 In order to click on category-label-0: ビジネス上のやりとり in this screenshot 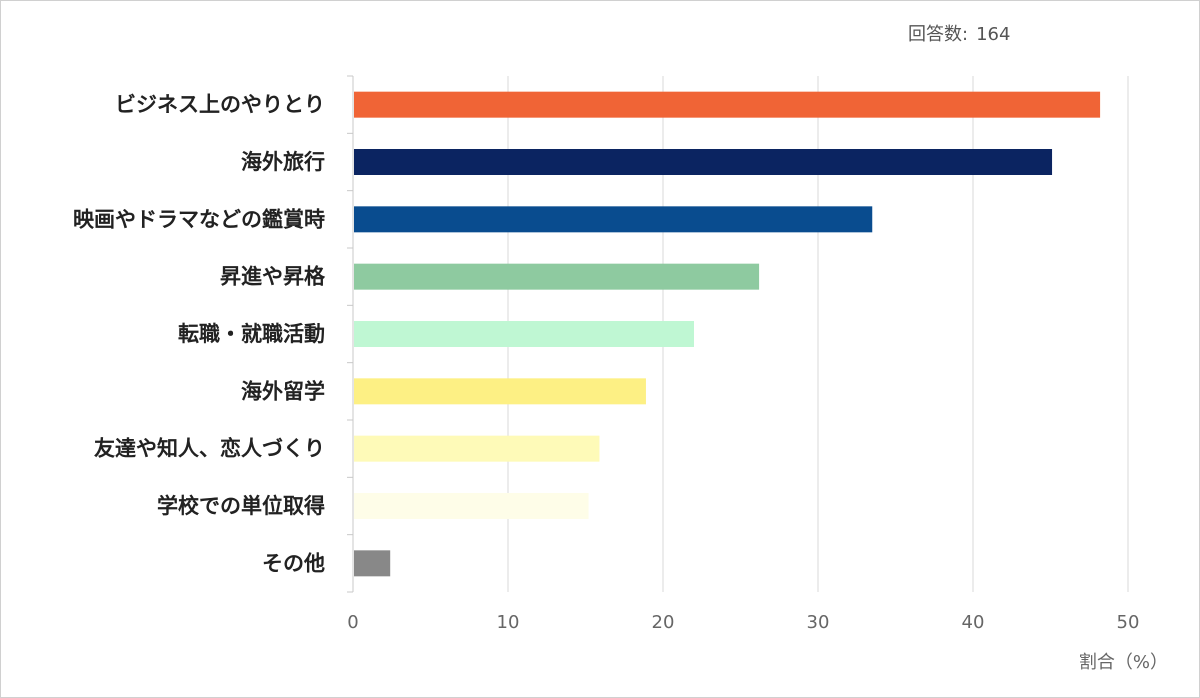, I will do `click(220, 105)`.